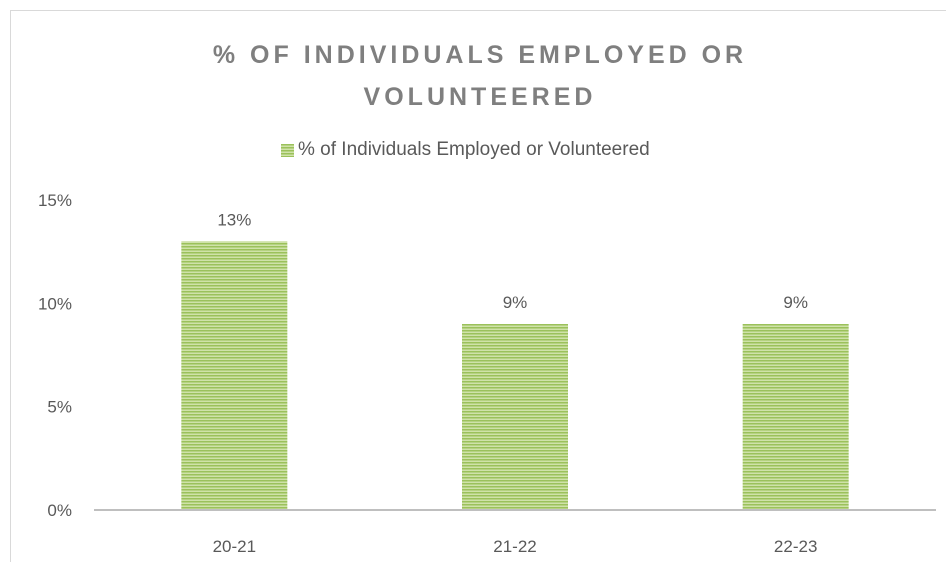 This screenshot has width=949, height=565. Describe the element at coordinates (59, 510) in the screenshot. I see `y-tick-label: 0%` at that location.